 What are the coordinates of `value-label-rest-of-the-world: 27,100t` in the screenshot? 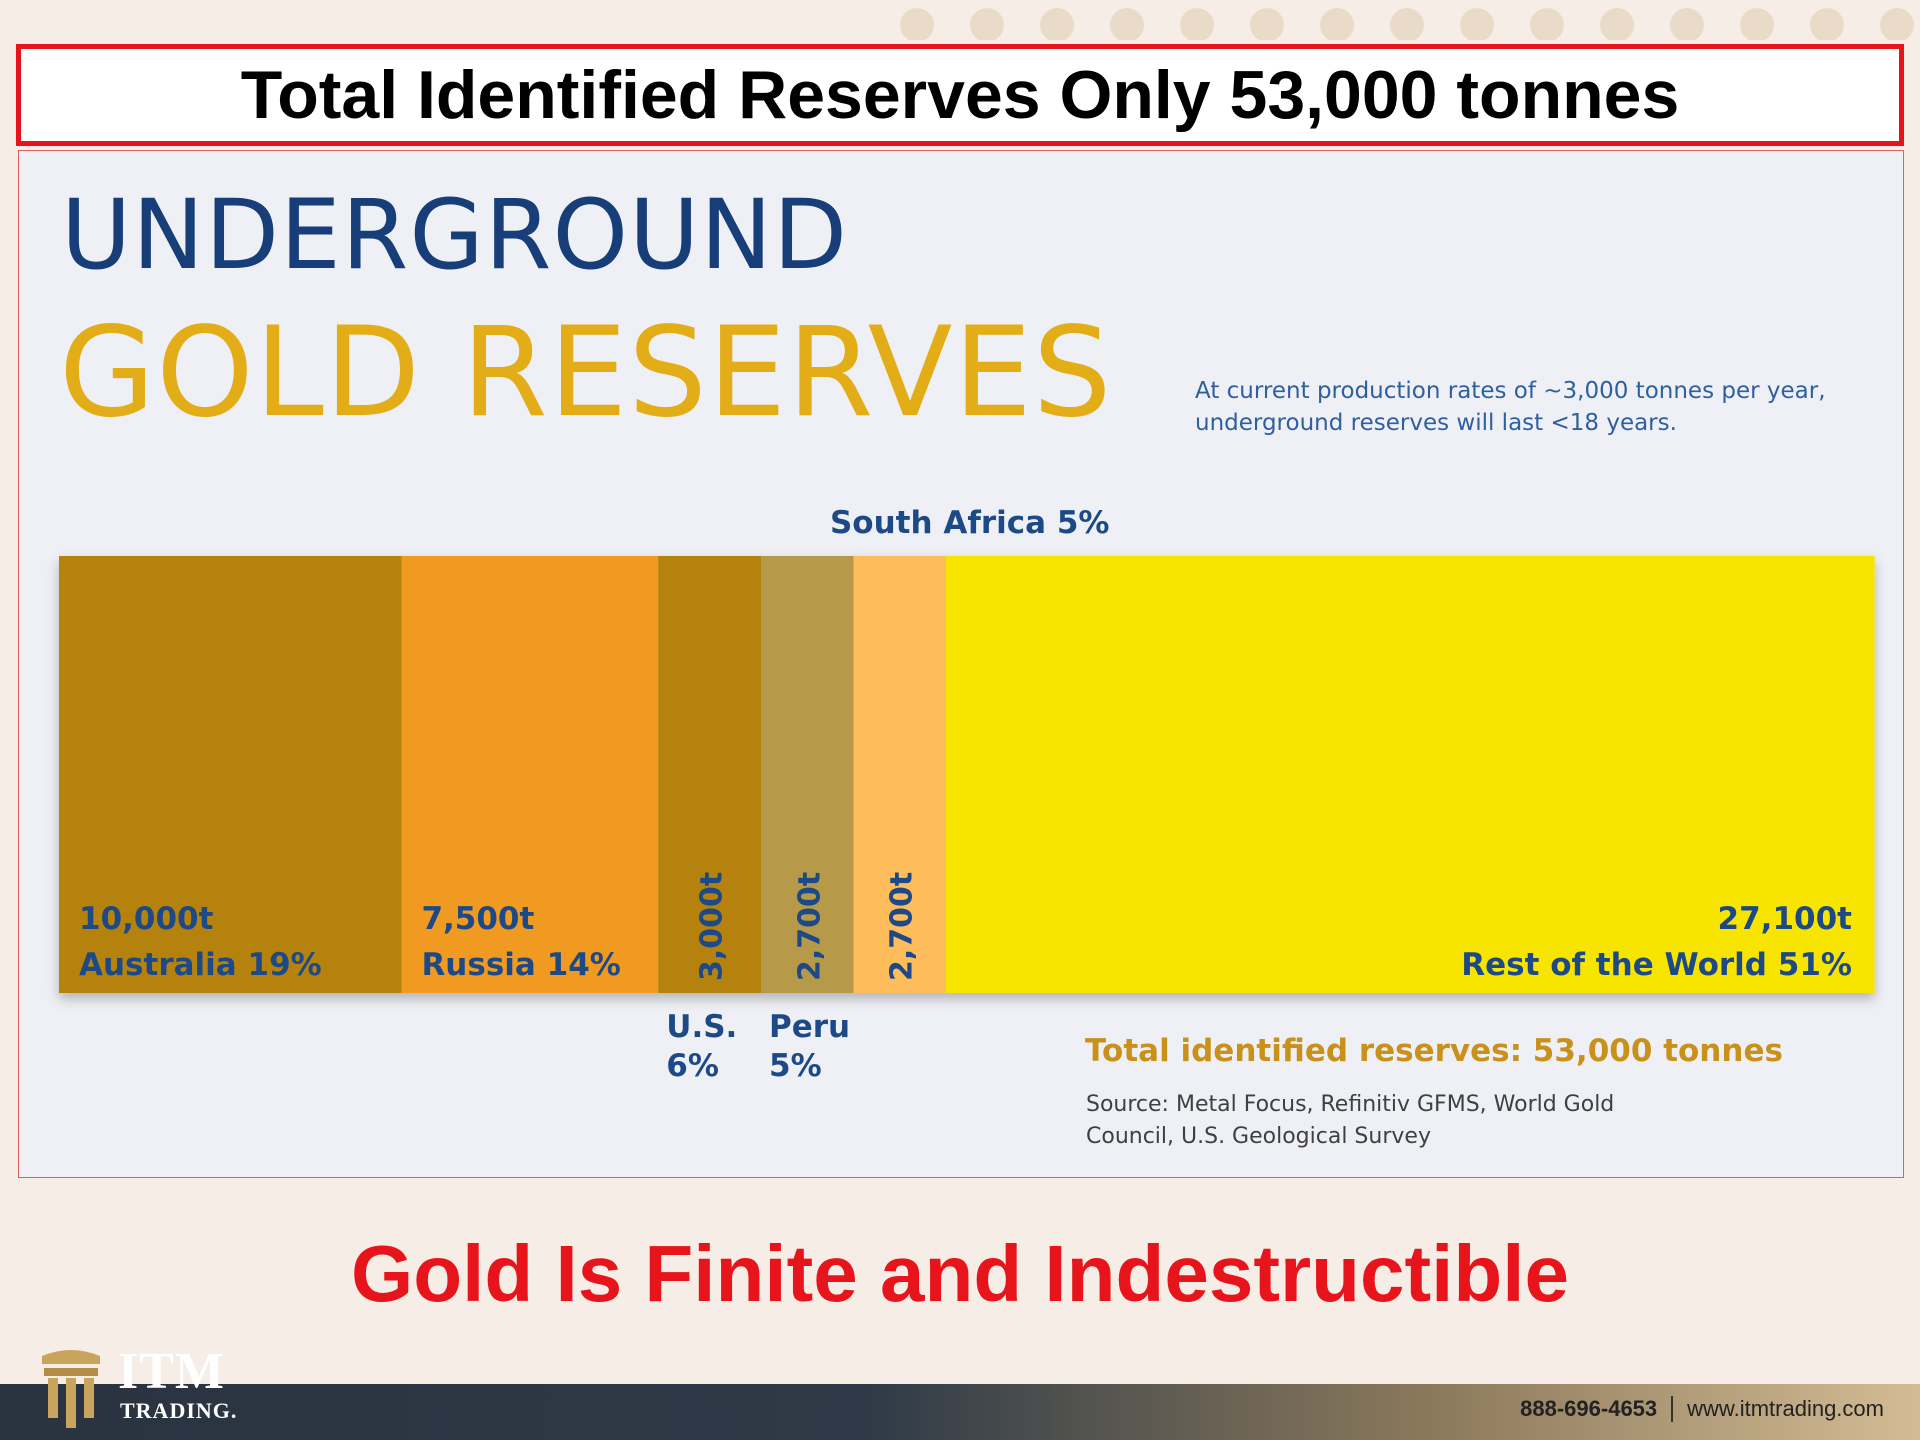 It's located at (1785, 919).